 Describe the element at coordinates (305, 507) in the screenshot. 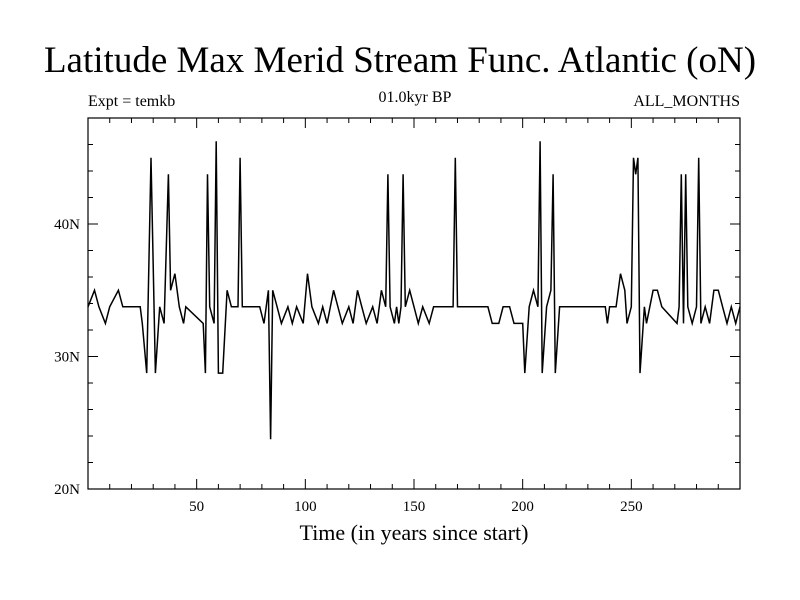

I see `x-tick-label: 100` at that location.